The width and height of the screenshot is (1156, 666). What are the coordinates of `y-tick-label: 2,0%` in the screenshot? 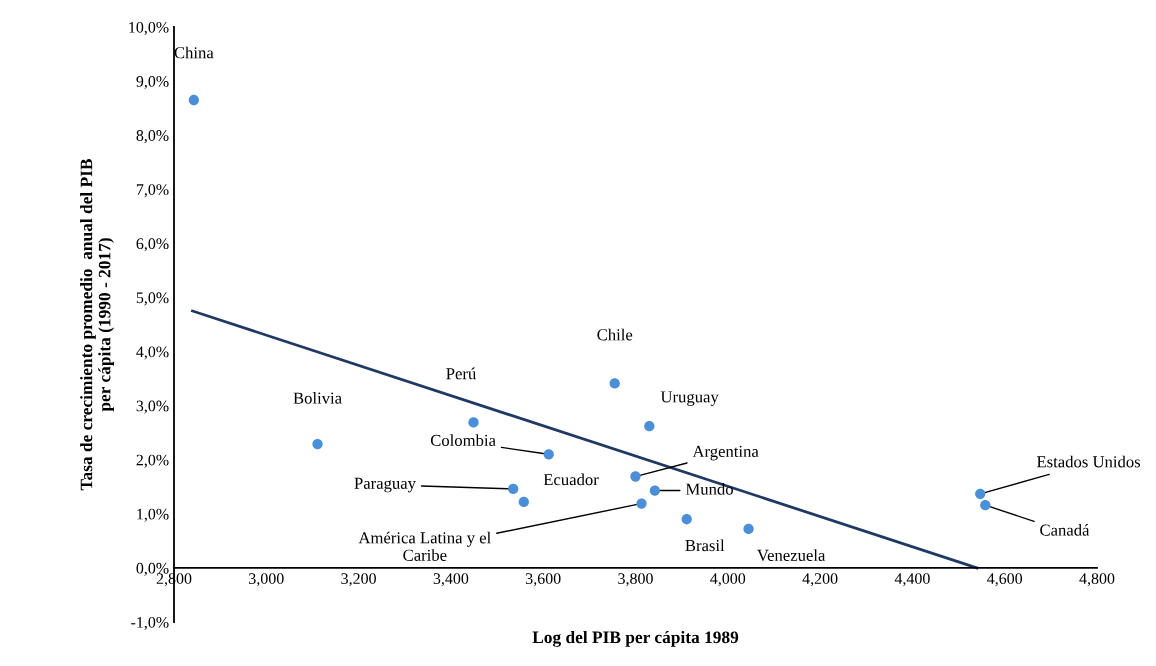 It's located at (152, 461).